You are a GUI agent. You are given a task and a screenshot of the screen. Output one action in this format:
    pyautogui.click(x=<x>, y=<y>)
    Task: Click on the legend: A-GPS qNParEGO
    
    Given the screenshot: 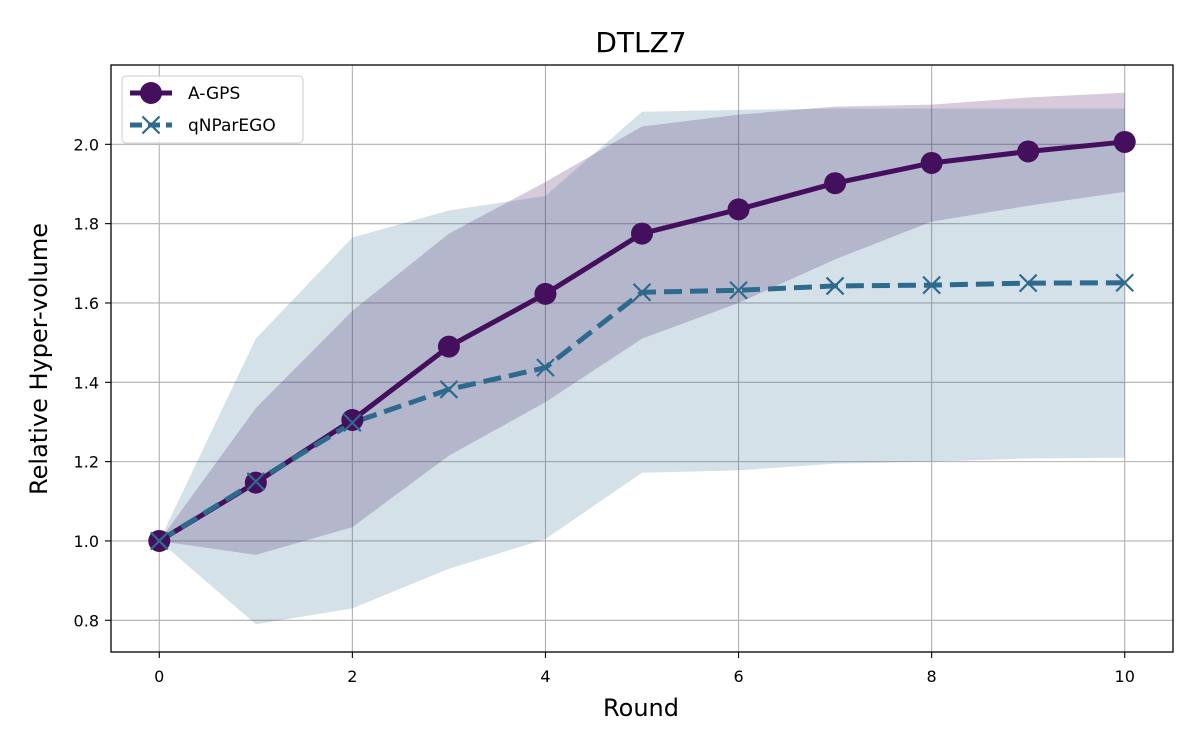 What is the action you would take?
    pyautogui.click(x=212, y=109)
    